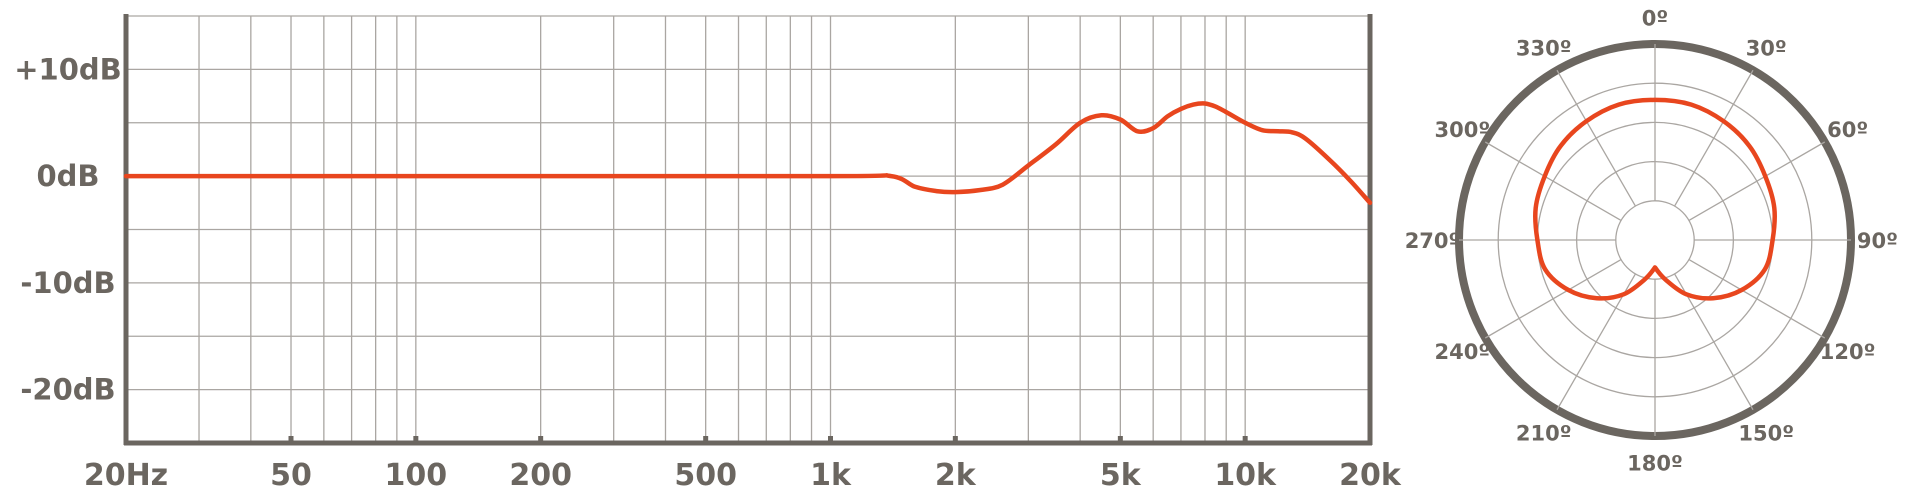  I want to click on frequency-tick-label: 20k, so click(1370, 475).